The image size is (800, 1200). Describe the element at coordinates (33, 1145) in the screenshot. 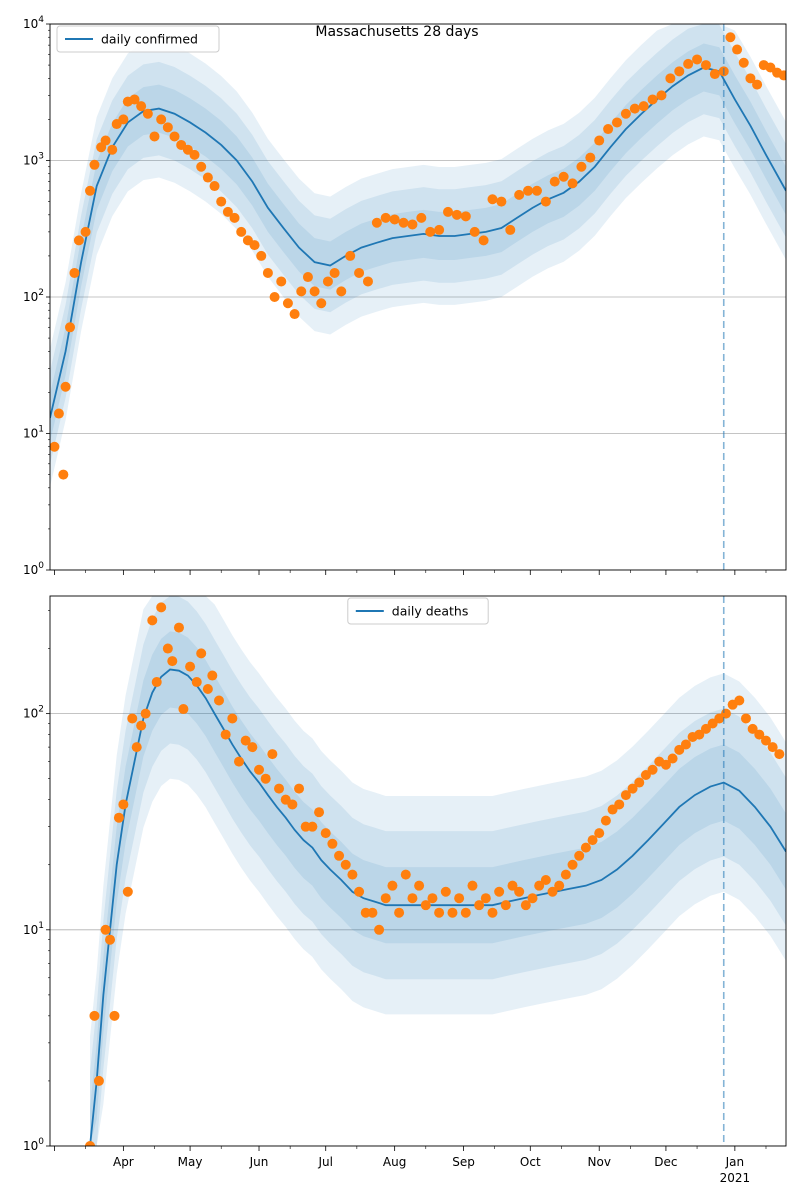

I see `y-tick-label: 10⁰` at that location.